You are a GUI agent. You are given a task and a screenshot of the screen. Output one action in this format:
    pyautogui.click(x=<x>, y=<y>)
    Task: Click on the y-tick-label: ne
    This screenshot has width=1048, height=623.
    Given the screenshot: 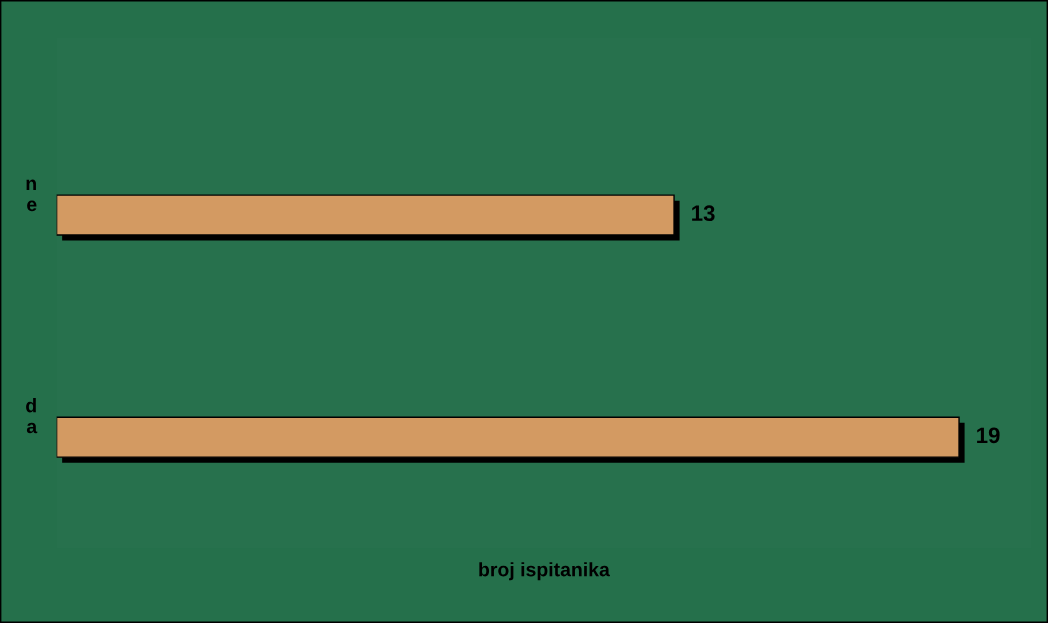 What is the action you would take?
    pyautogui.click(x=31, y=195)
    